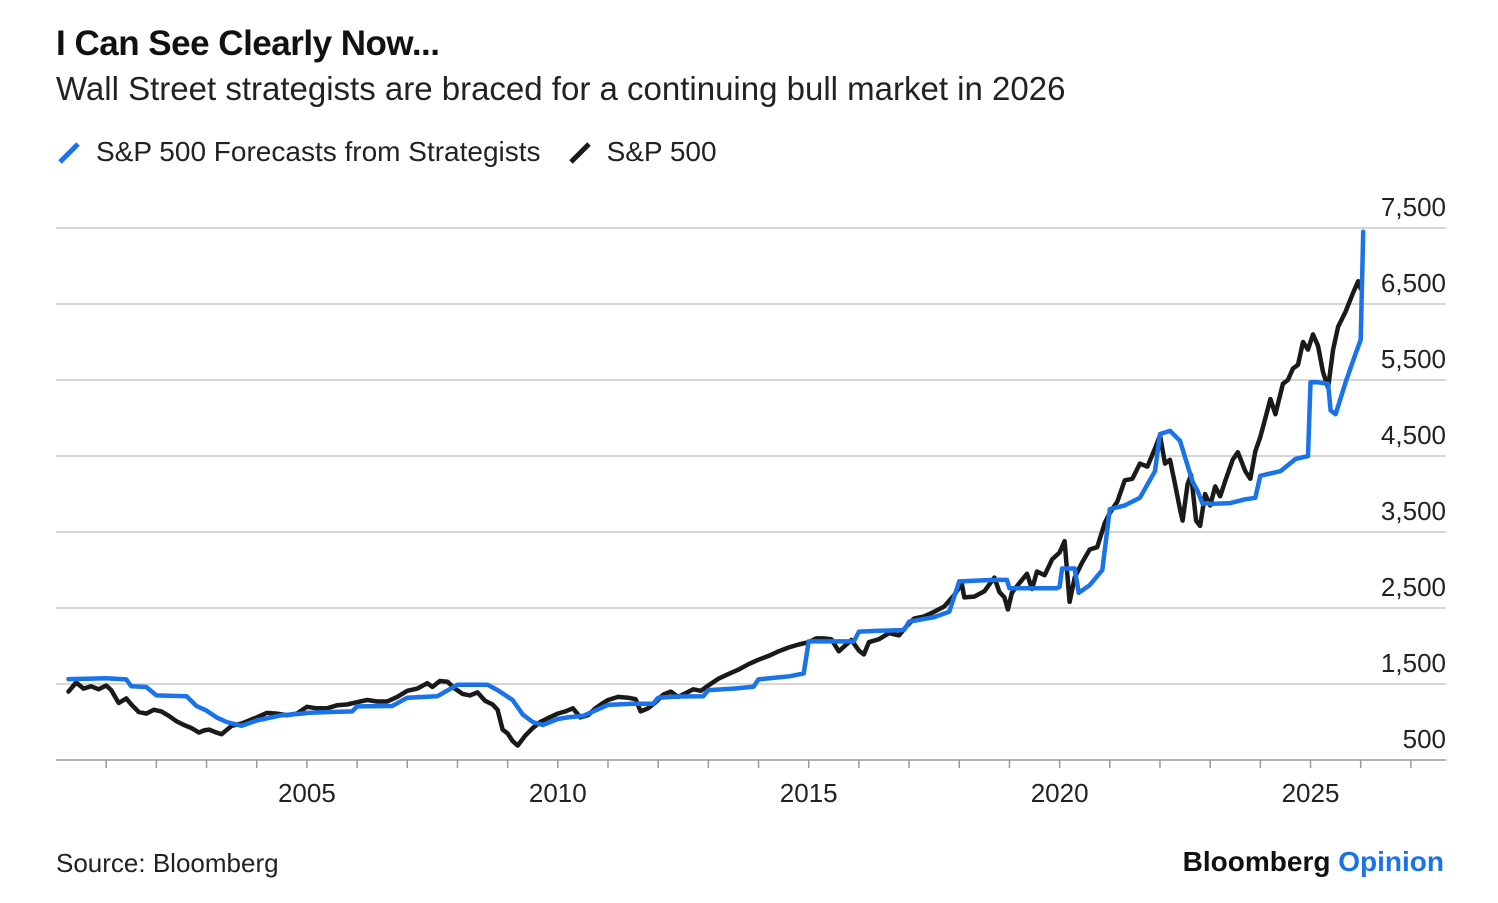  What do you see at coordinates (1413, 207) in the screenshot?
I see `y-tick-label: 7,500` at bounding box center [1413, 207].